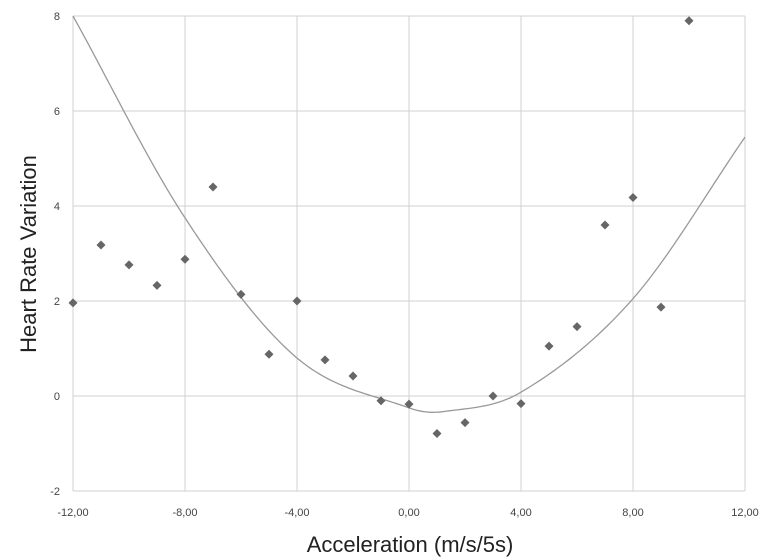 The width and height of the screenshot is (765, 559). I want to click on x-tick-label: 12,00, so click(745, 513).